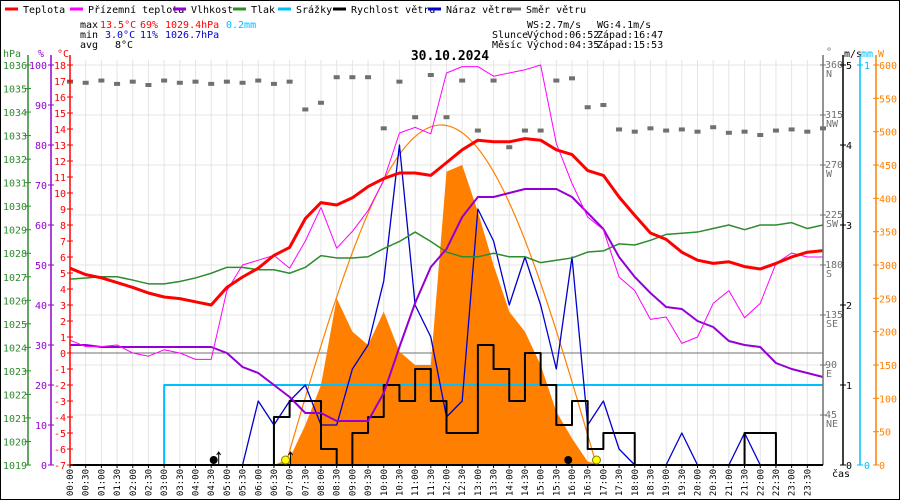 This screenshot has height=500, width=900. What do you see at coordinates (888, 333) in the screenshot?
I see `solar-tick-label: 200` at bounding box center [888, 333].